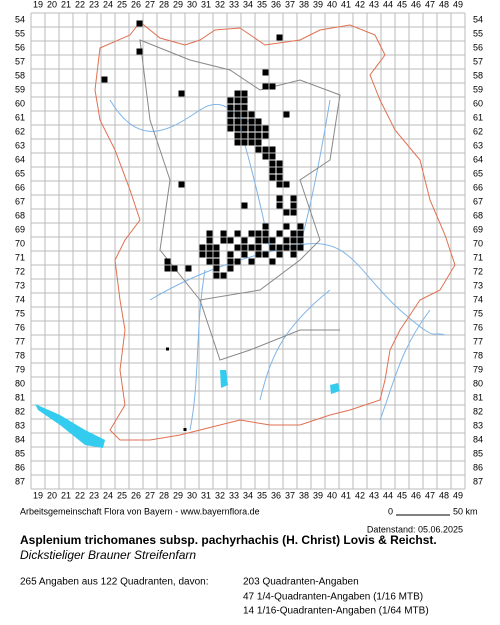 The width and height of the screenshot is (500, 625). Describe the element at coordinates (478, 187) in the screenshot. I see `row-label: 66` at that location.